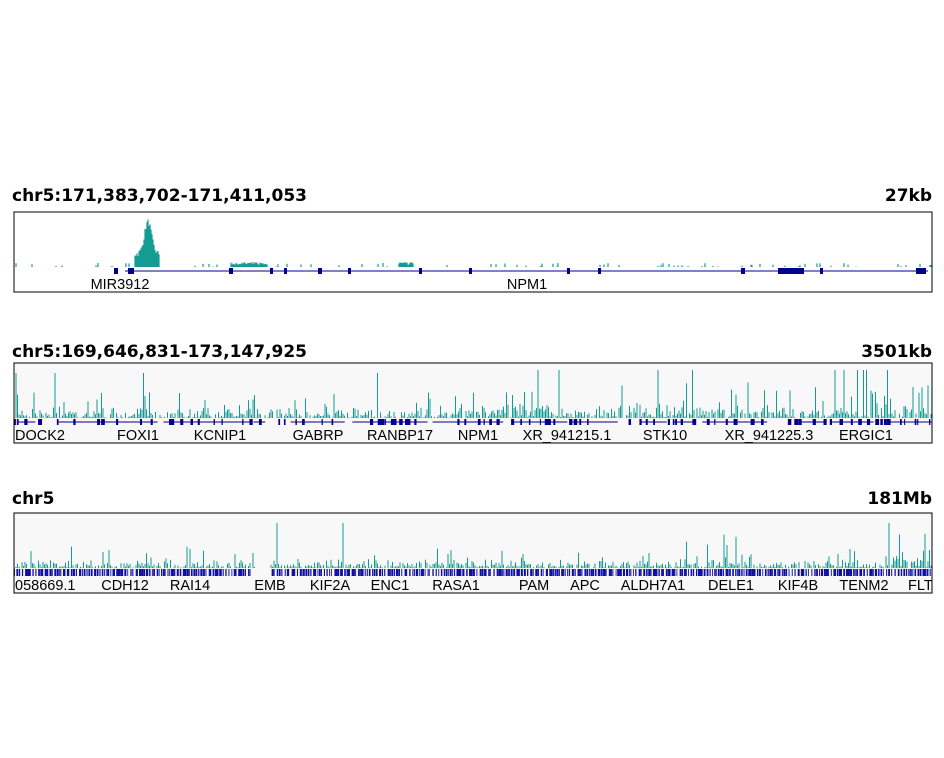 Image resolution: width=944 pixels, height=758 pixels. I want to click on gene-label: ALDH7A1, so click(653, 586).